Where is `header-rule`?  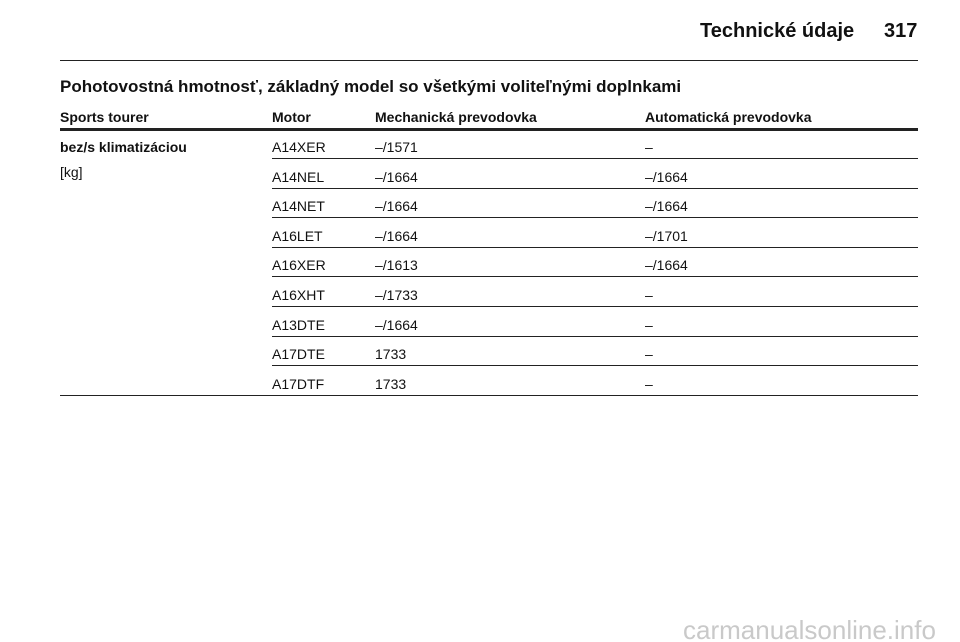 header-rule is located at coordinates (489, 60).